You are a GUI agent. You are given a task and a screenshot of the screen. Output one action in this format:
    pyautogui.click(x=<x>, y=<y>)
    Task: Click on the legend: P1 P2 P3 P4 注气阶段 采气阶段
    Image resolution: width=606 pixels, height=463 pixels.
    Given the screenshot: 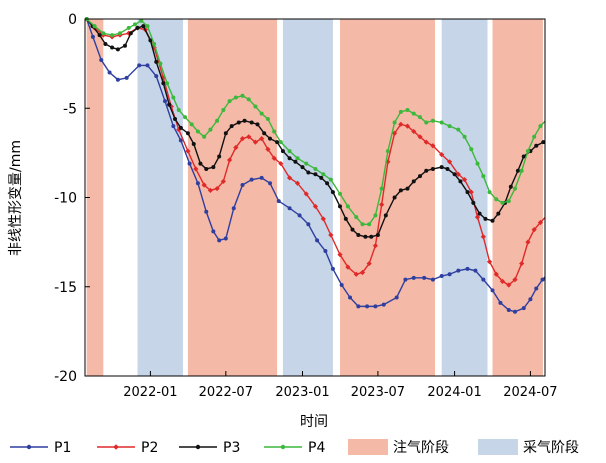 What is the action you would take?
    pyautogui.click(x=294, y=447)
    